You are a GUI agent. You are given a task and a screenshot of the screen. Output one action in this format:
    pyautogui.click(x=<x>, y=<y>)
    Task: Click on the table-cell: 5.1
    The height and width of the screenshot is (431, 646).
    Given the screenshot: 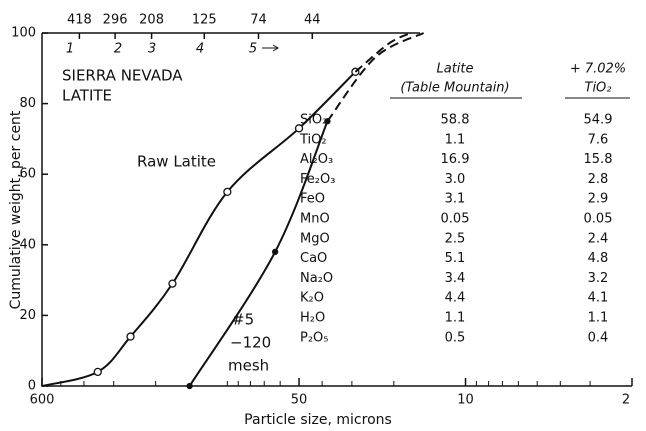 What is the action you would take?
    pyautogui.click(x=455, y=258)
    